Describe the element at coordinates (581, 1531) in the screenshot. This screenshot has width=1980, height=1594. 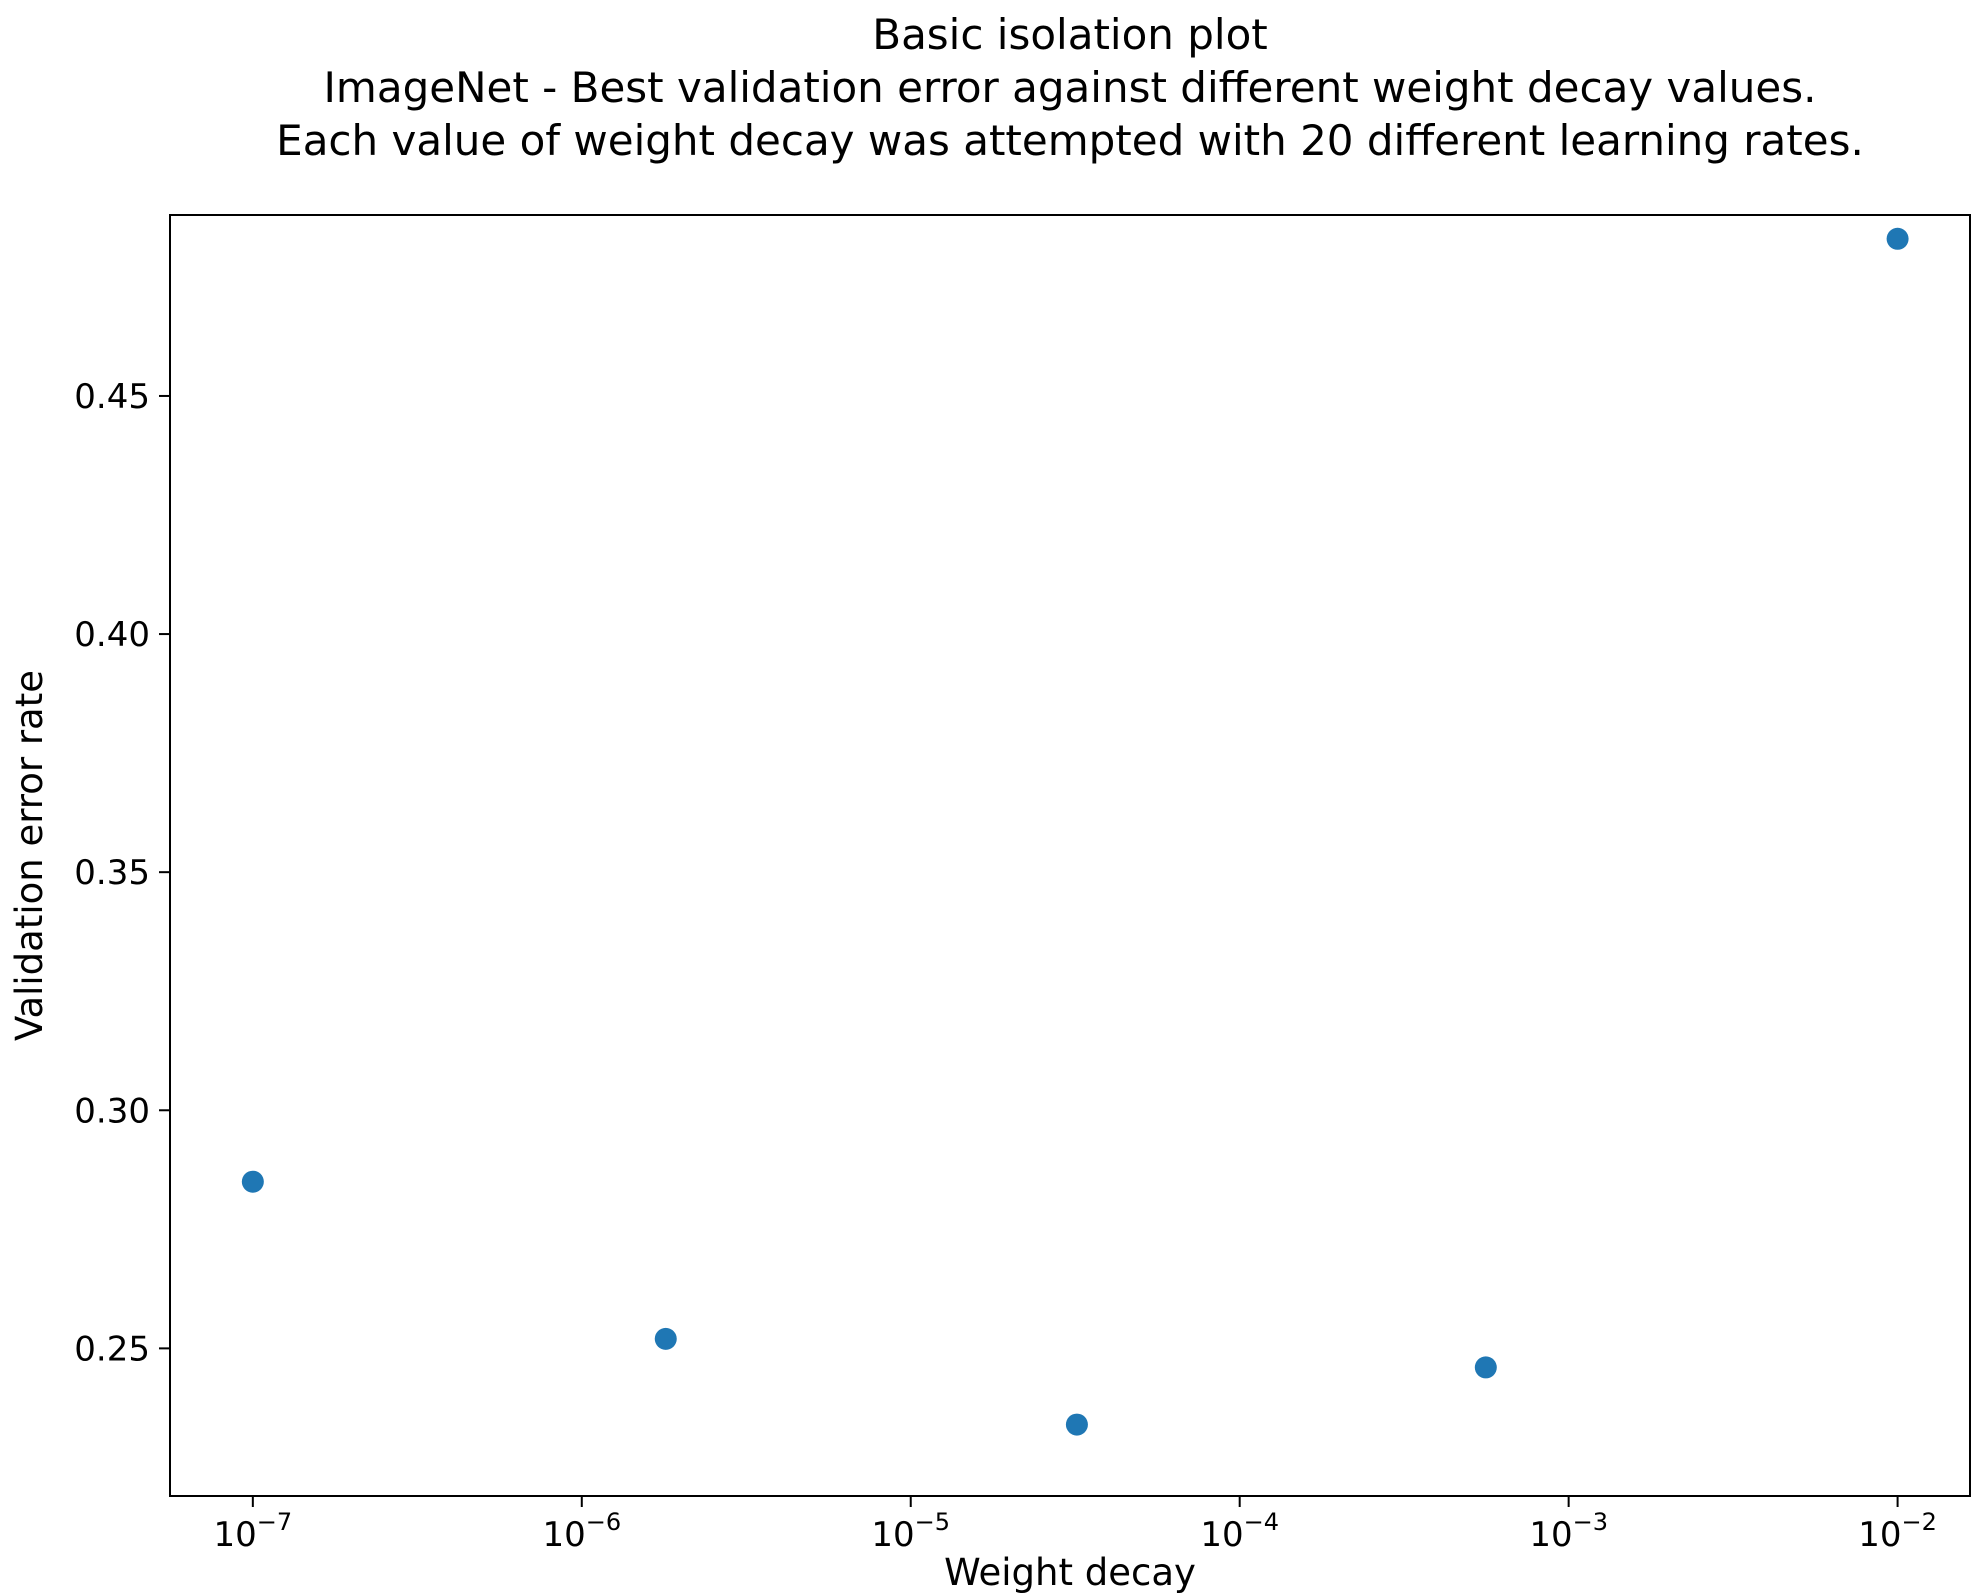
I see `x-axis-tick-label: 10⁻⁶` at that location.